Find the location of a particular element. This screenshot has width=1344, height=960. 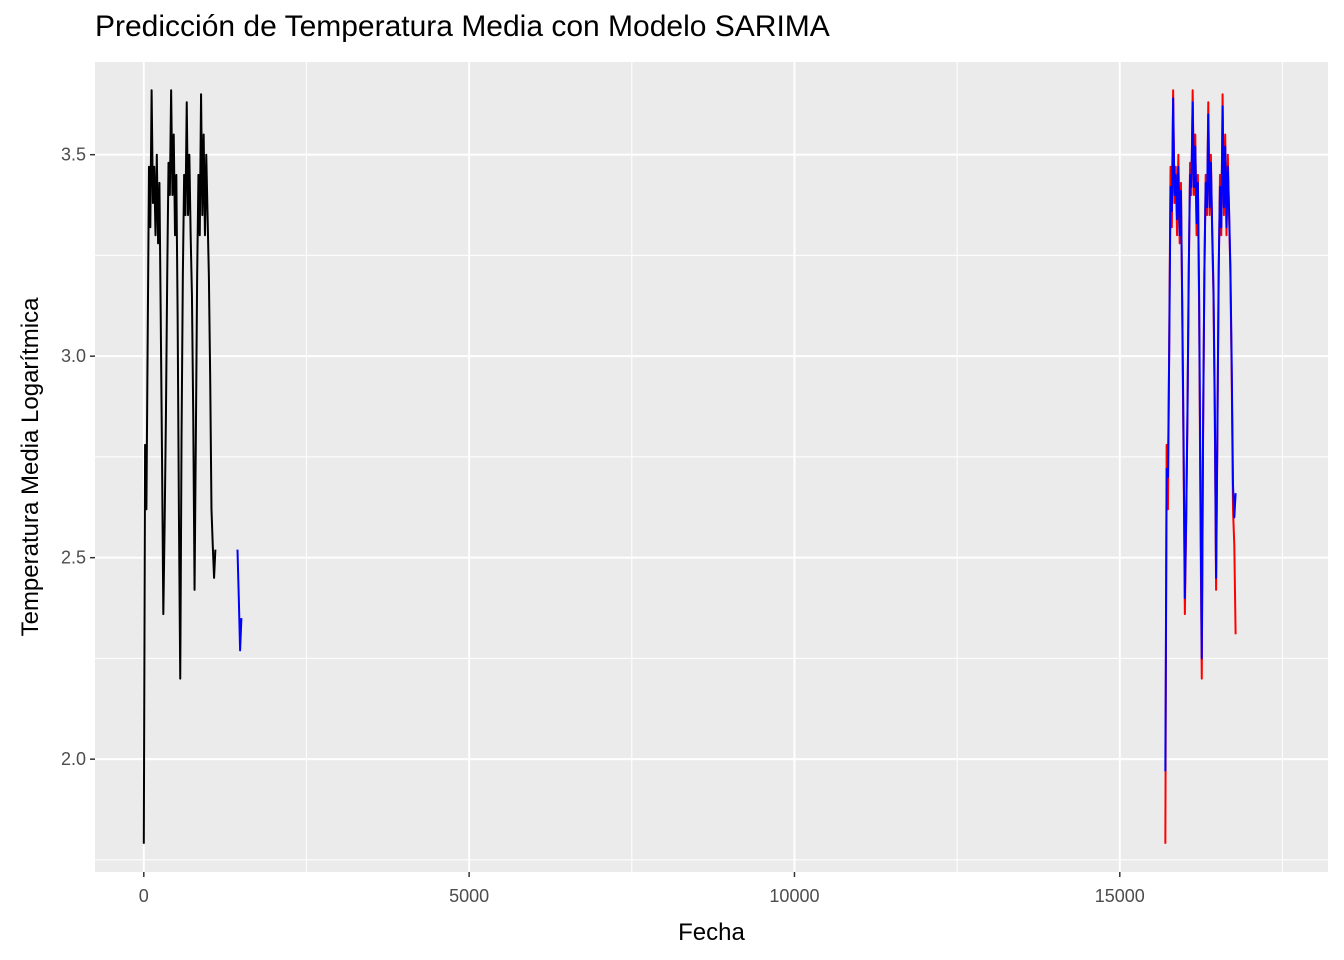

x-axis-title: Fecha is located at coordinates (711, 932).